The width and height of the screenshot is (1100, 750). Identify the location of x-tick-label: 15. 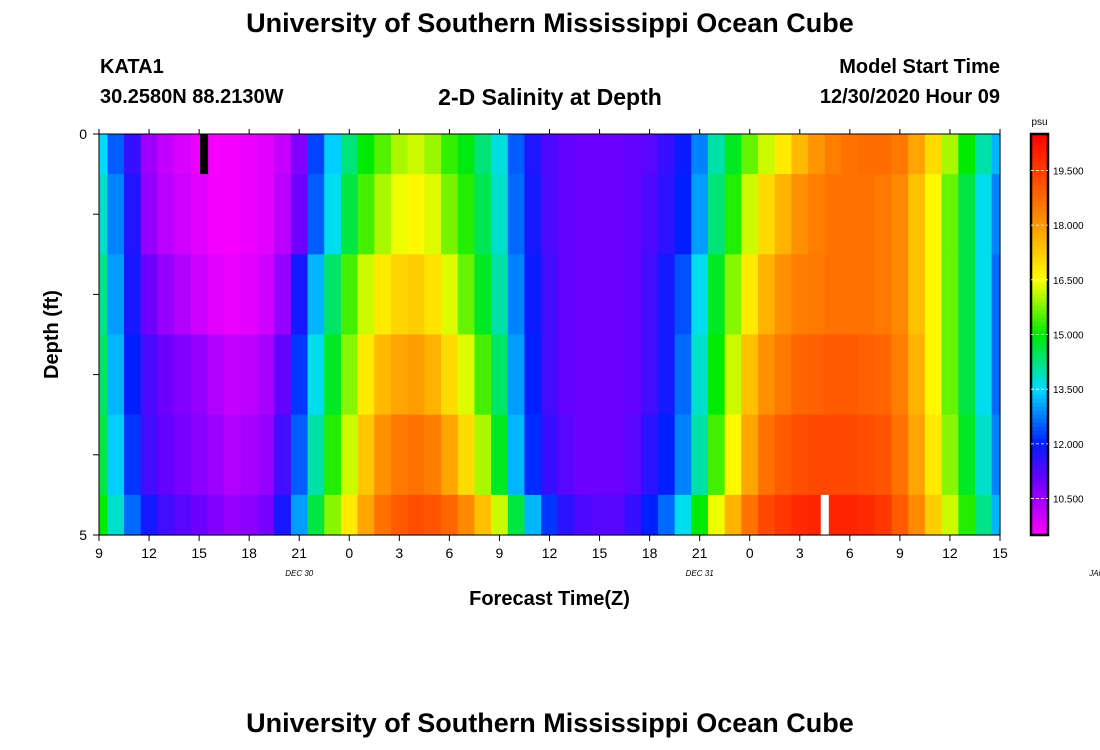
(600, 553).